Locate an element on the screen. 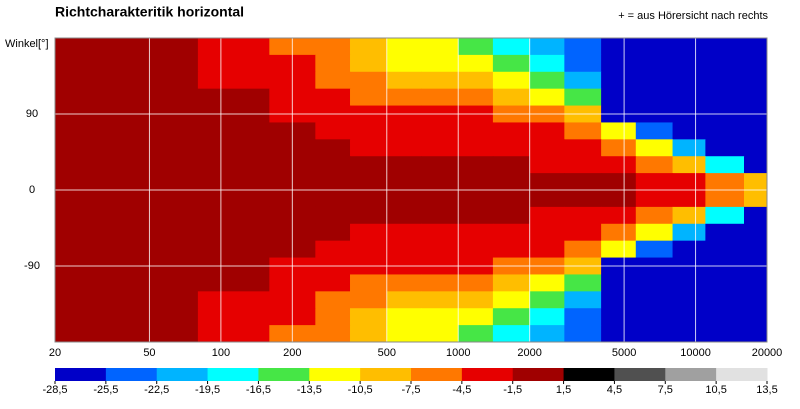 Image resolution: width=800 pixels, height=409 pixels. colorbar-label: -28,5 is located at coordinates (54, 390).